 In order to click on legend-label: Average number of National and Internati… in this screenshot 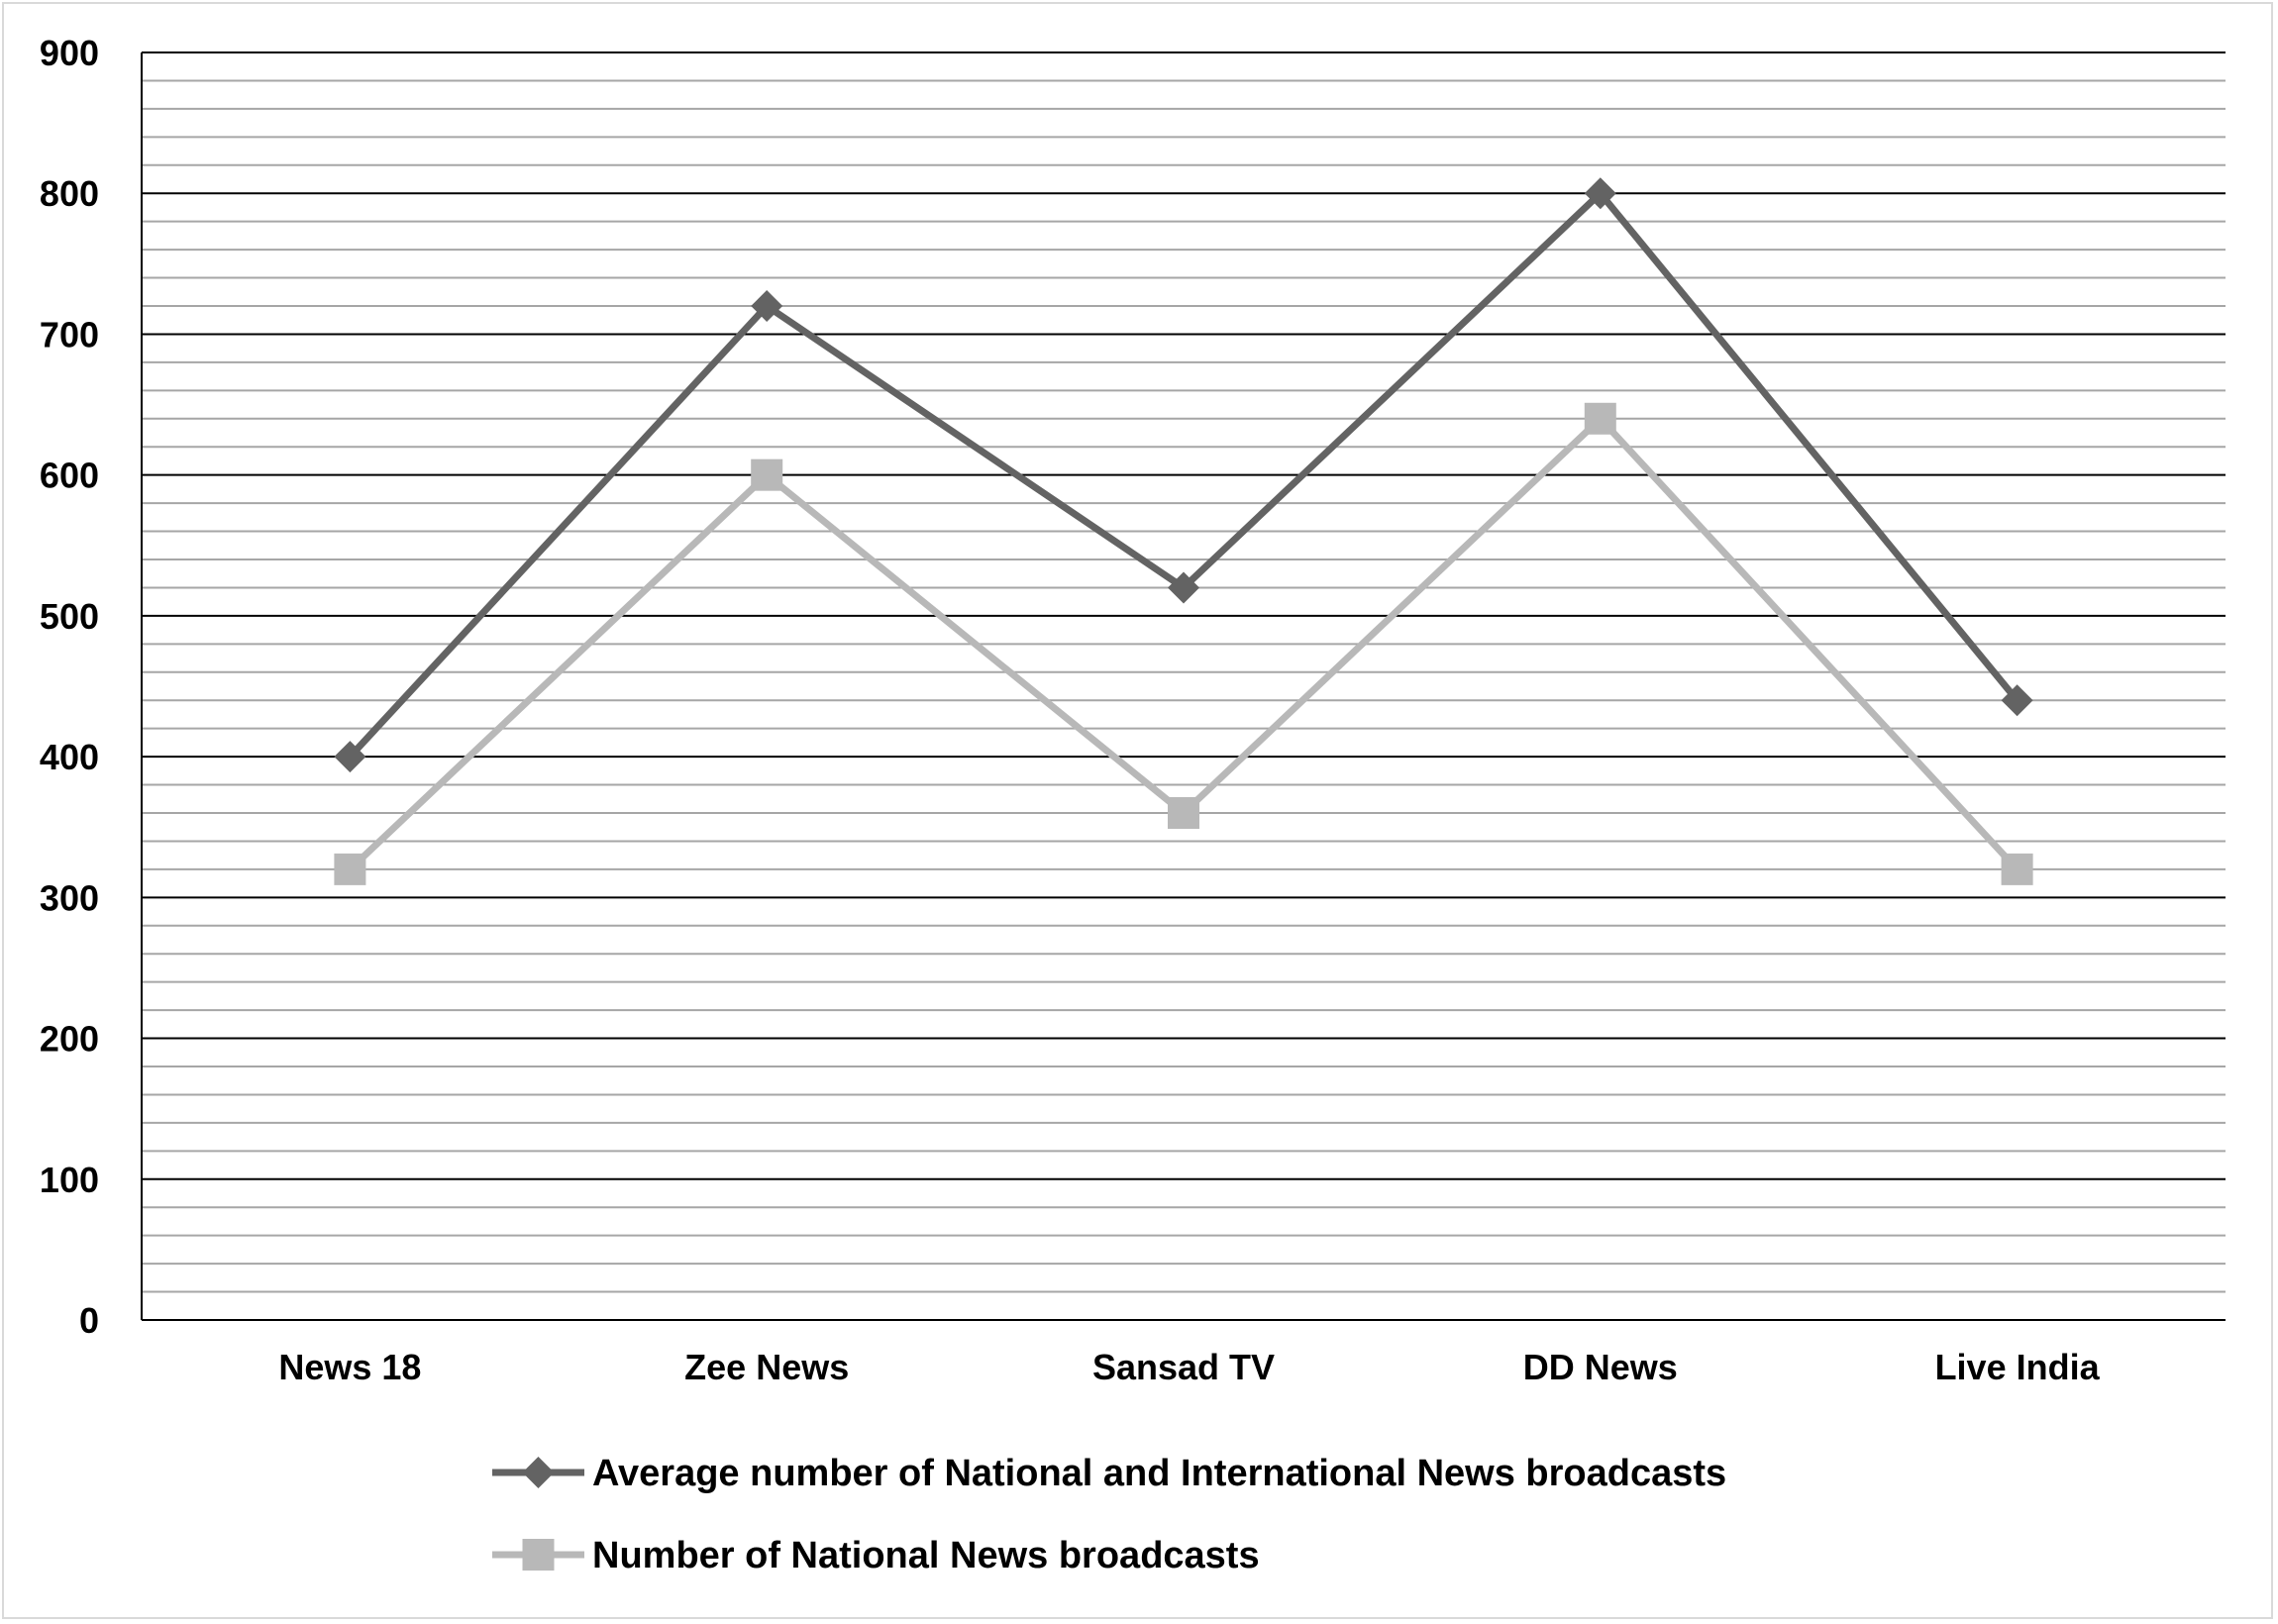, I will do `click(1159, 1473)`.